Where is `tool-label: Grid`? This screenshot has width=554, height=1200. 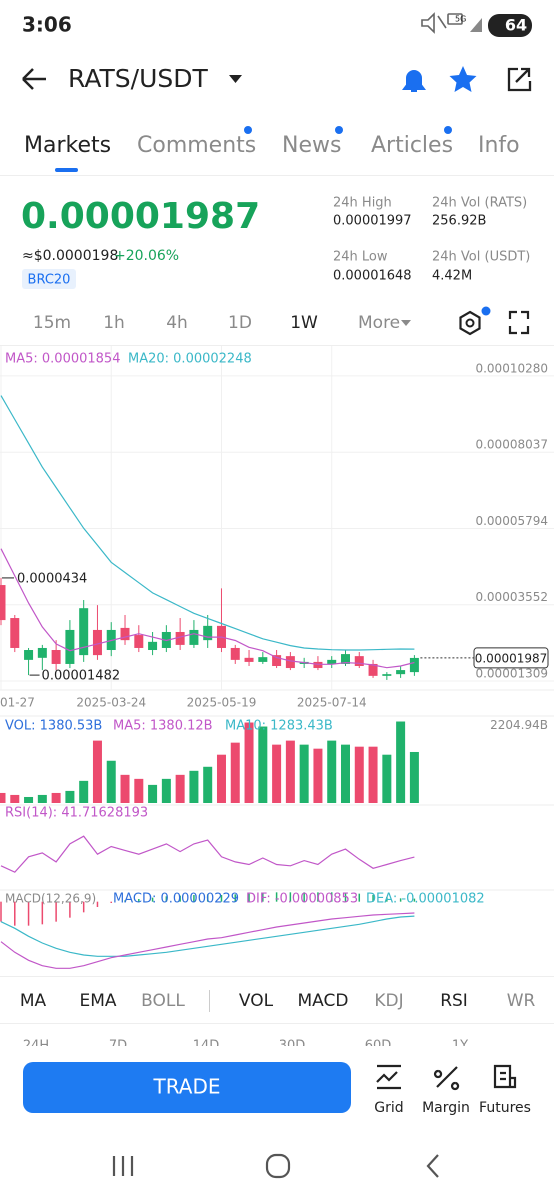 tool-label: Grid is located at coordinates (388, 1108).